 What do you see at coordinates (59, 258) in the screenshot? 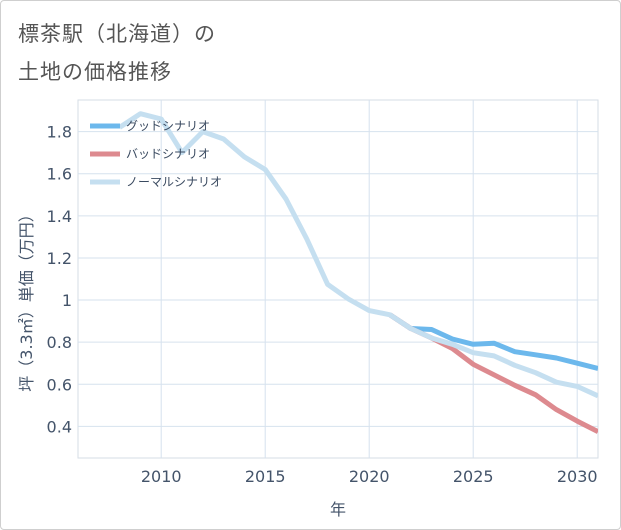
I see `y-tick-label: 1.2` at bounding box center [59, 258].